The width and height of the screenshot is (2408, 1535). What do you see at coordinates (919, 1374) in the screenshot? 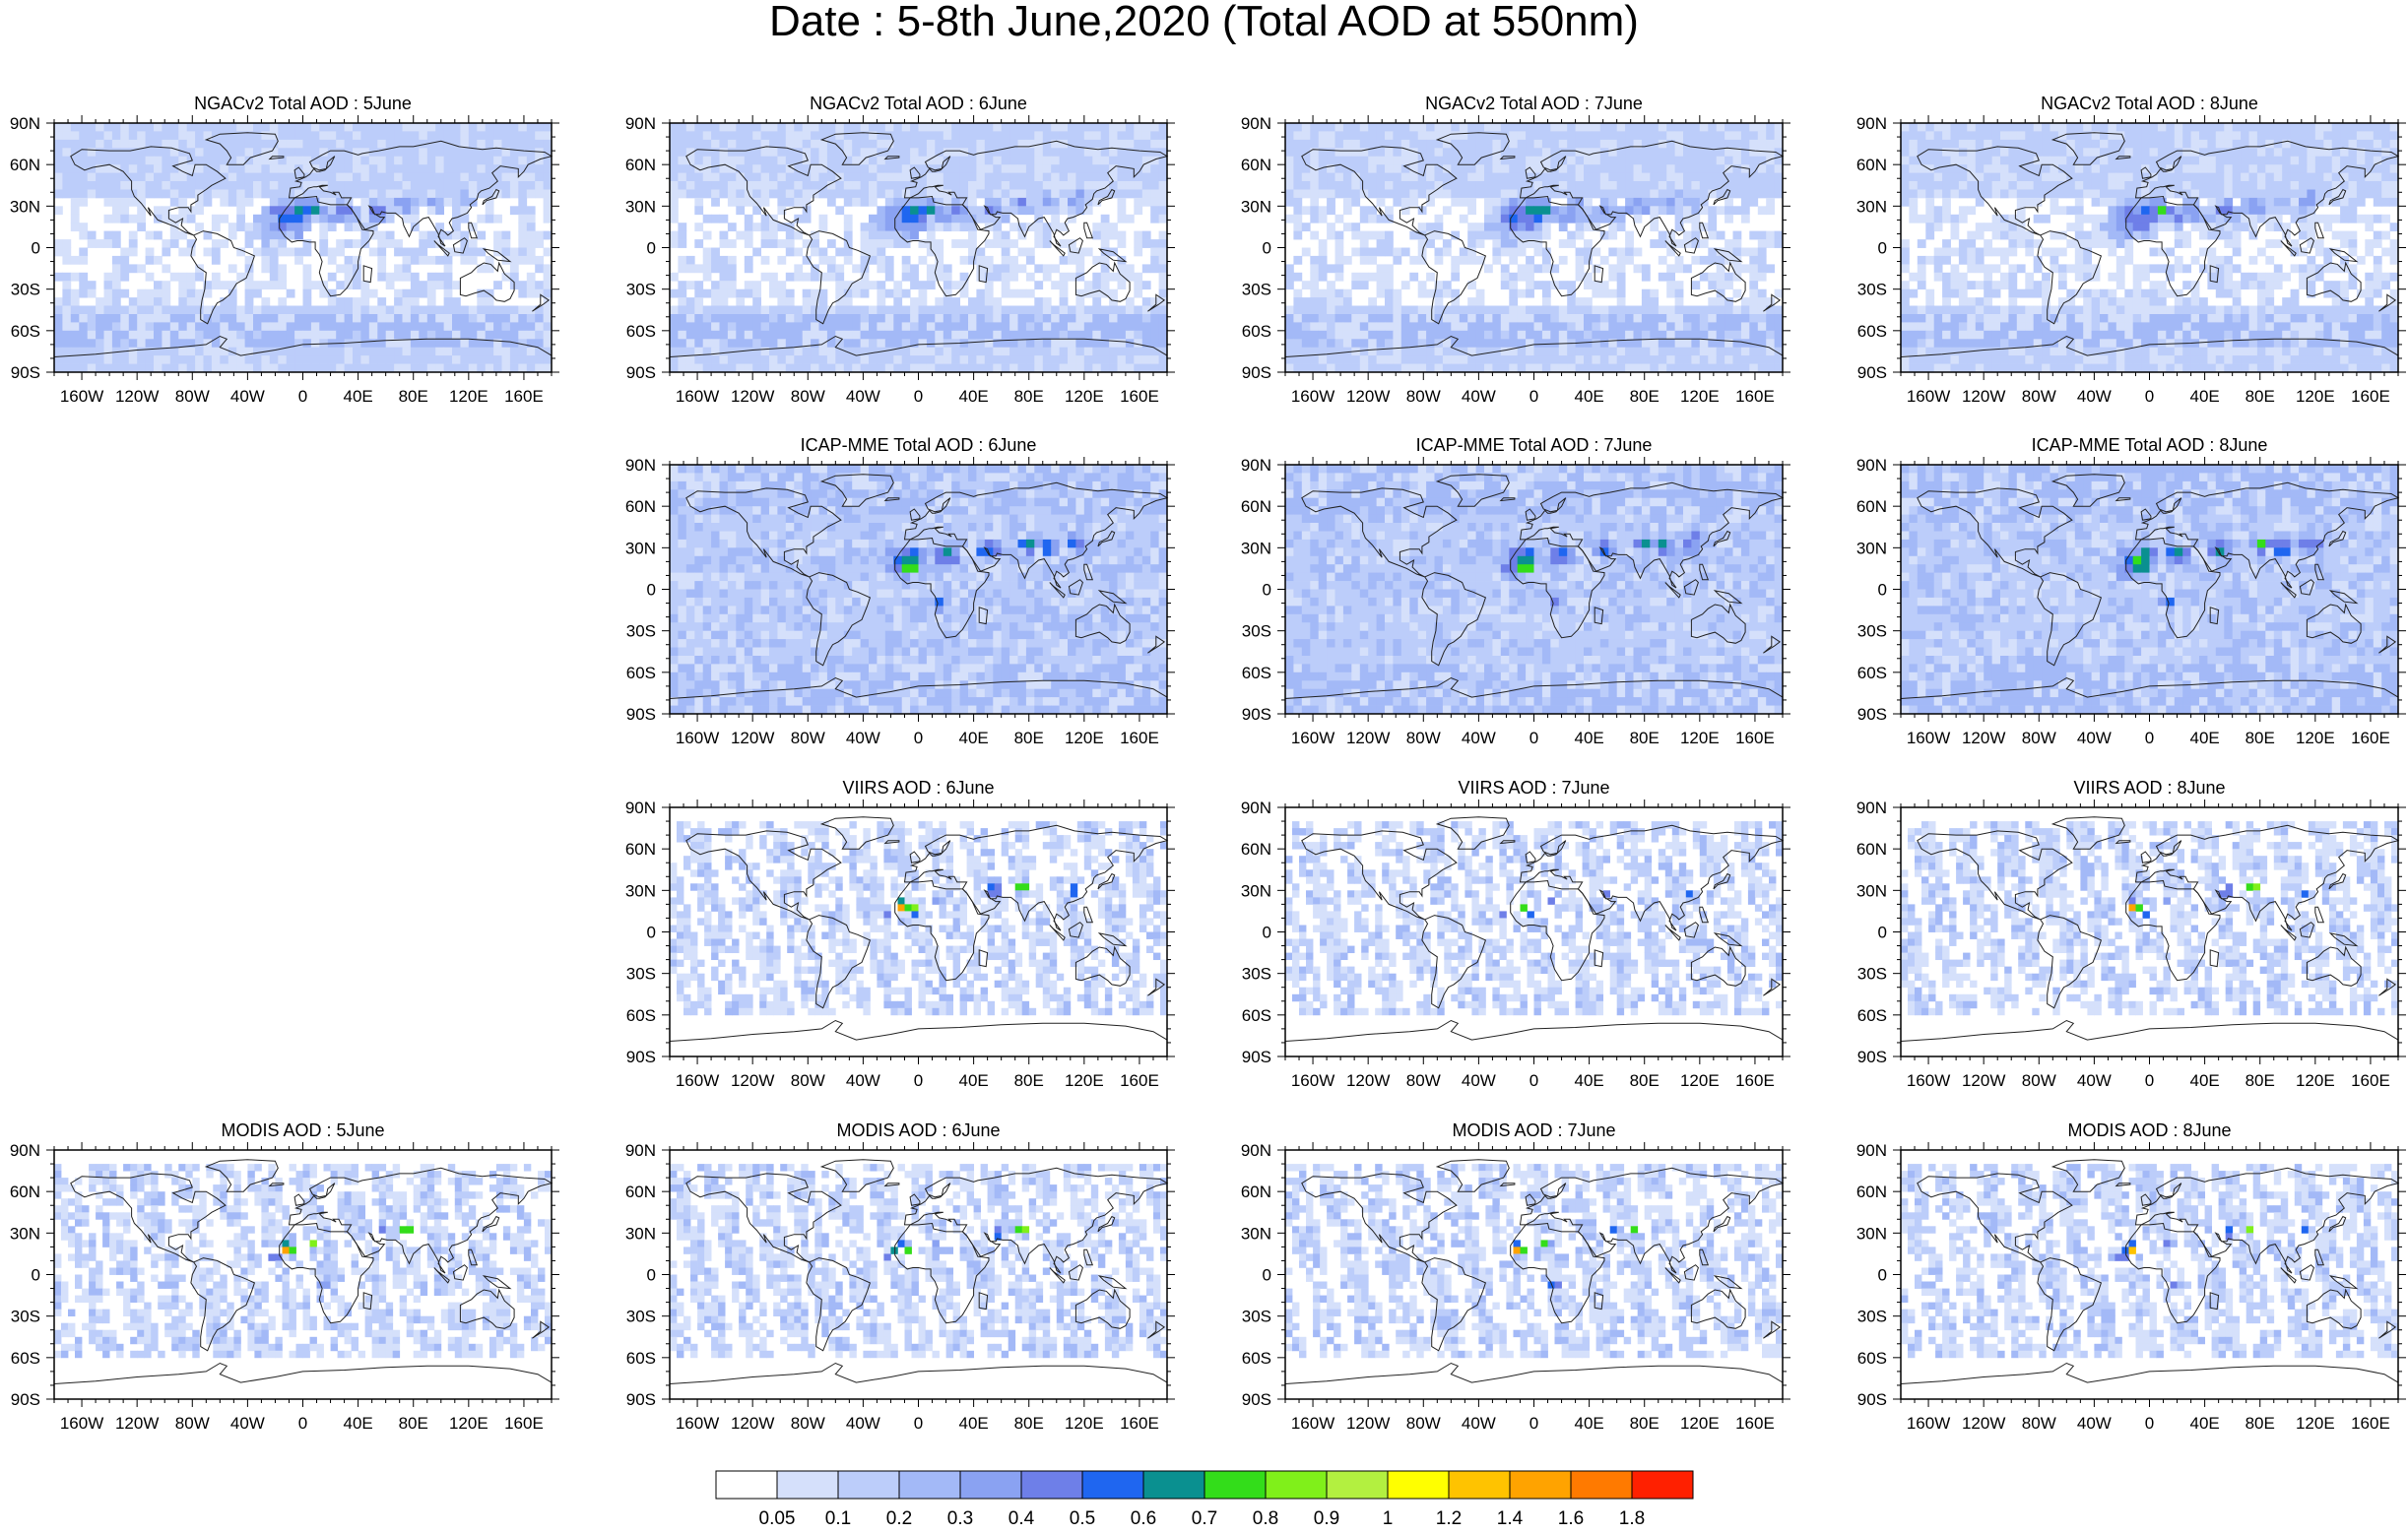
I see `coastline-antarctica` at bounding box center [919, 1374].